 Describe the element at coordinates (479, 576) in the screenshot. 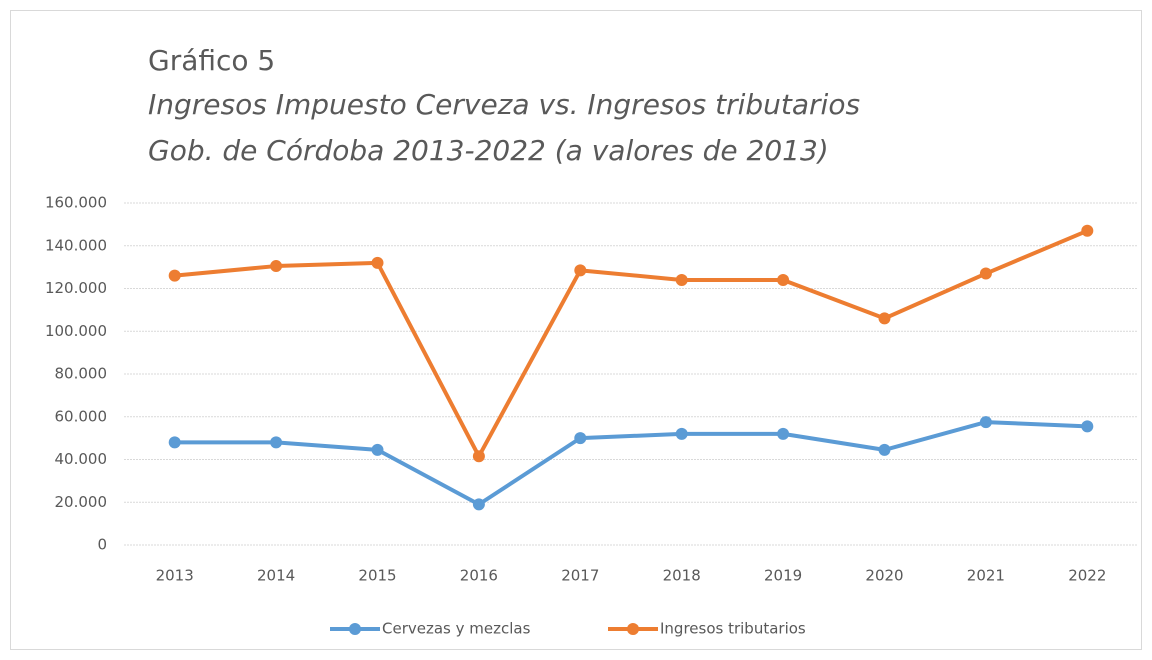

I see `x-tick-label: 2016` at that location.